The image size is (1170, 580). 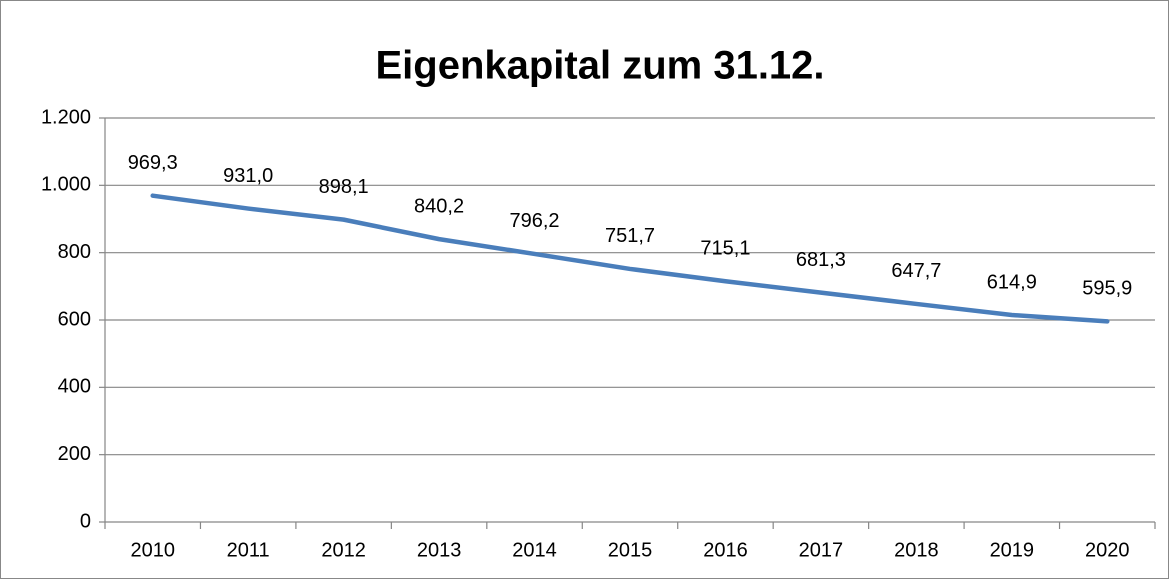 What do you see at coordinates (439, 550) in the screenshot?
I see `x-tick-label: 2013` at bounding box center [439, 550].